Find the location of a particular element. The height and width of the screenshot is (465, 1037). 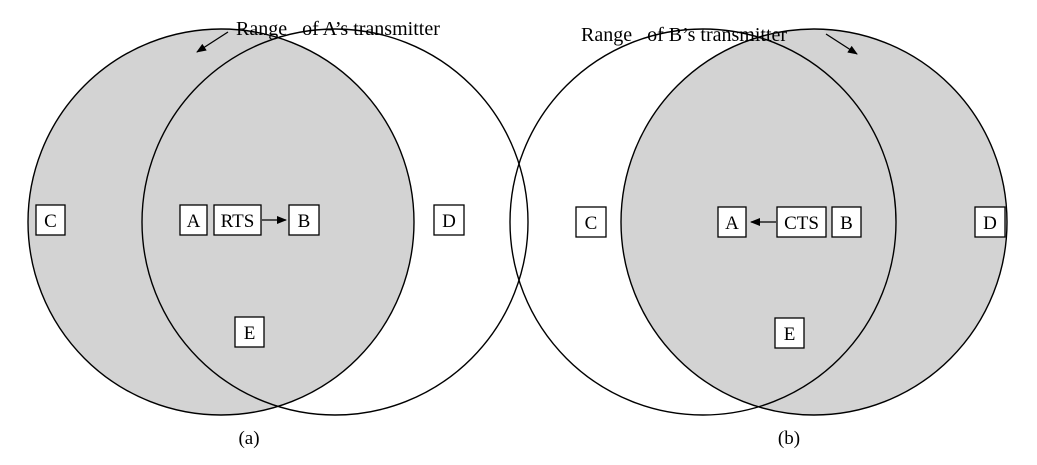

range-a-pointer-arrow is located at coordinates (212, 42).